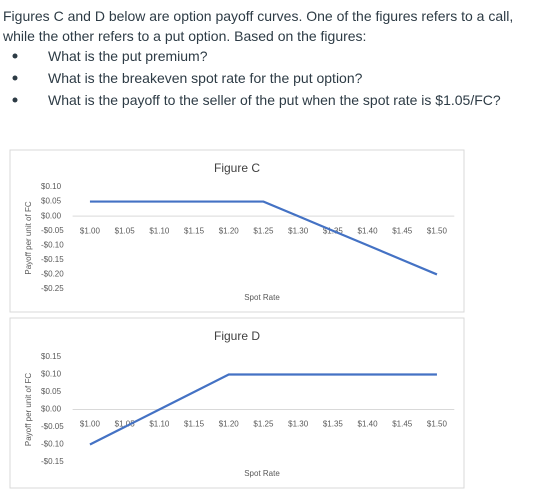 The image size is (543, 496). Describe the element at coordinates (52, 274) in the screenshot. I see `y-tick-label: -$0.20` at that location.